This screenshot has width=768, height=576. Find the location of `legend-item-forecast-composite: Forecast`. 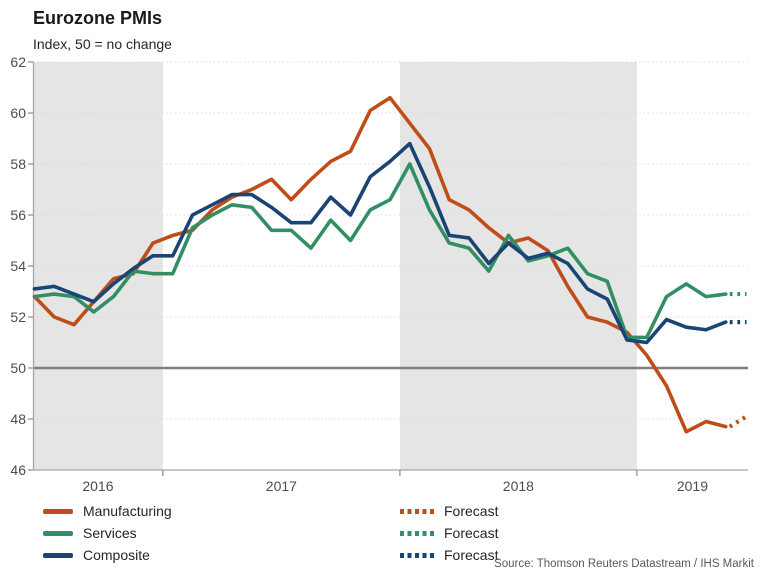

legend-item-forecast-composite: Forecast is located at coordinates (449, 555).